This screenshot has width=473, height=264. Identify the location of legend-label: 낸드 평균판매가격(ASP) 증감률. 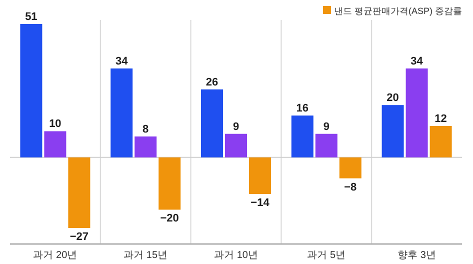
(398, 11).